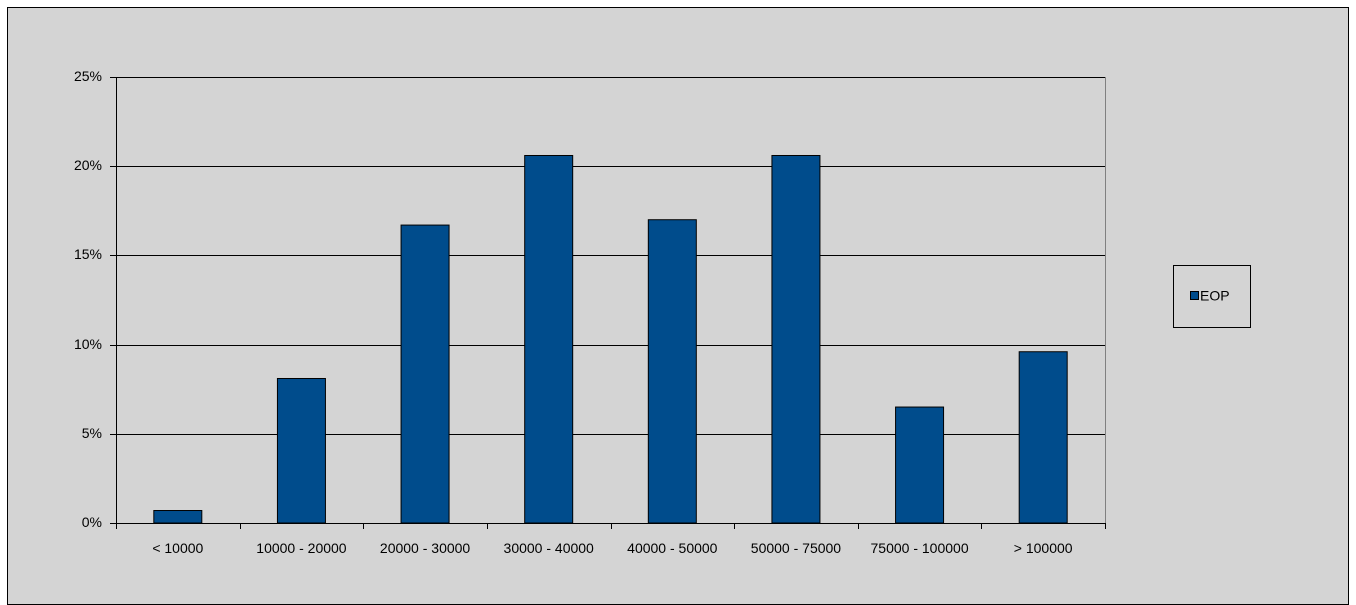 The image size is (1356, 605). Describe the element at coordinates (1215, 296) in the screenshot. I see `legend-label: EOP` at that location.